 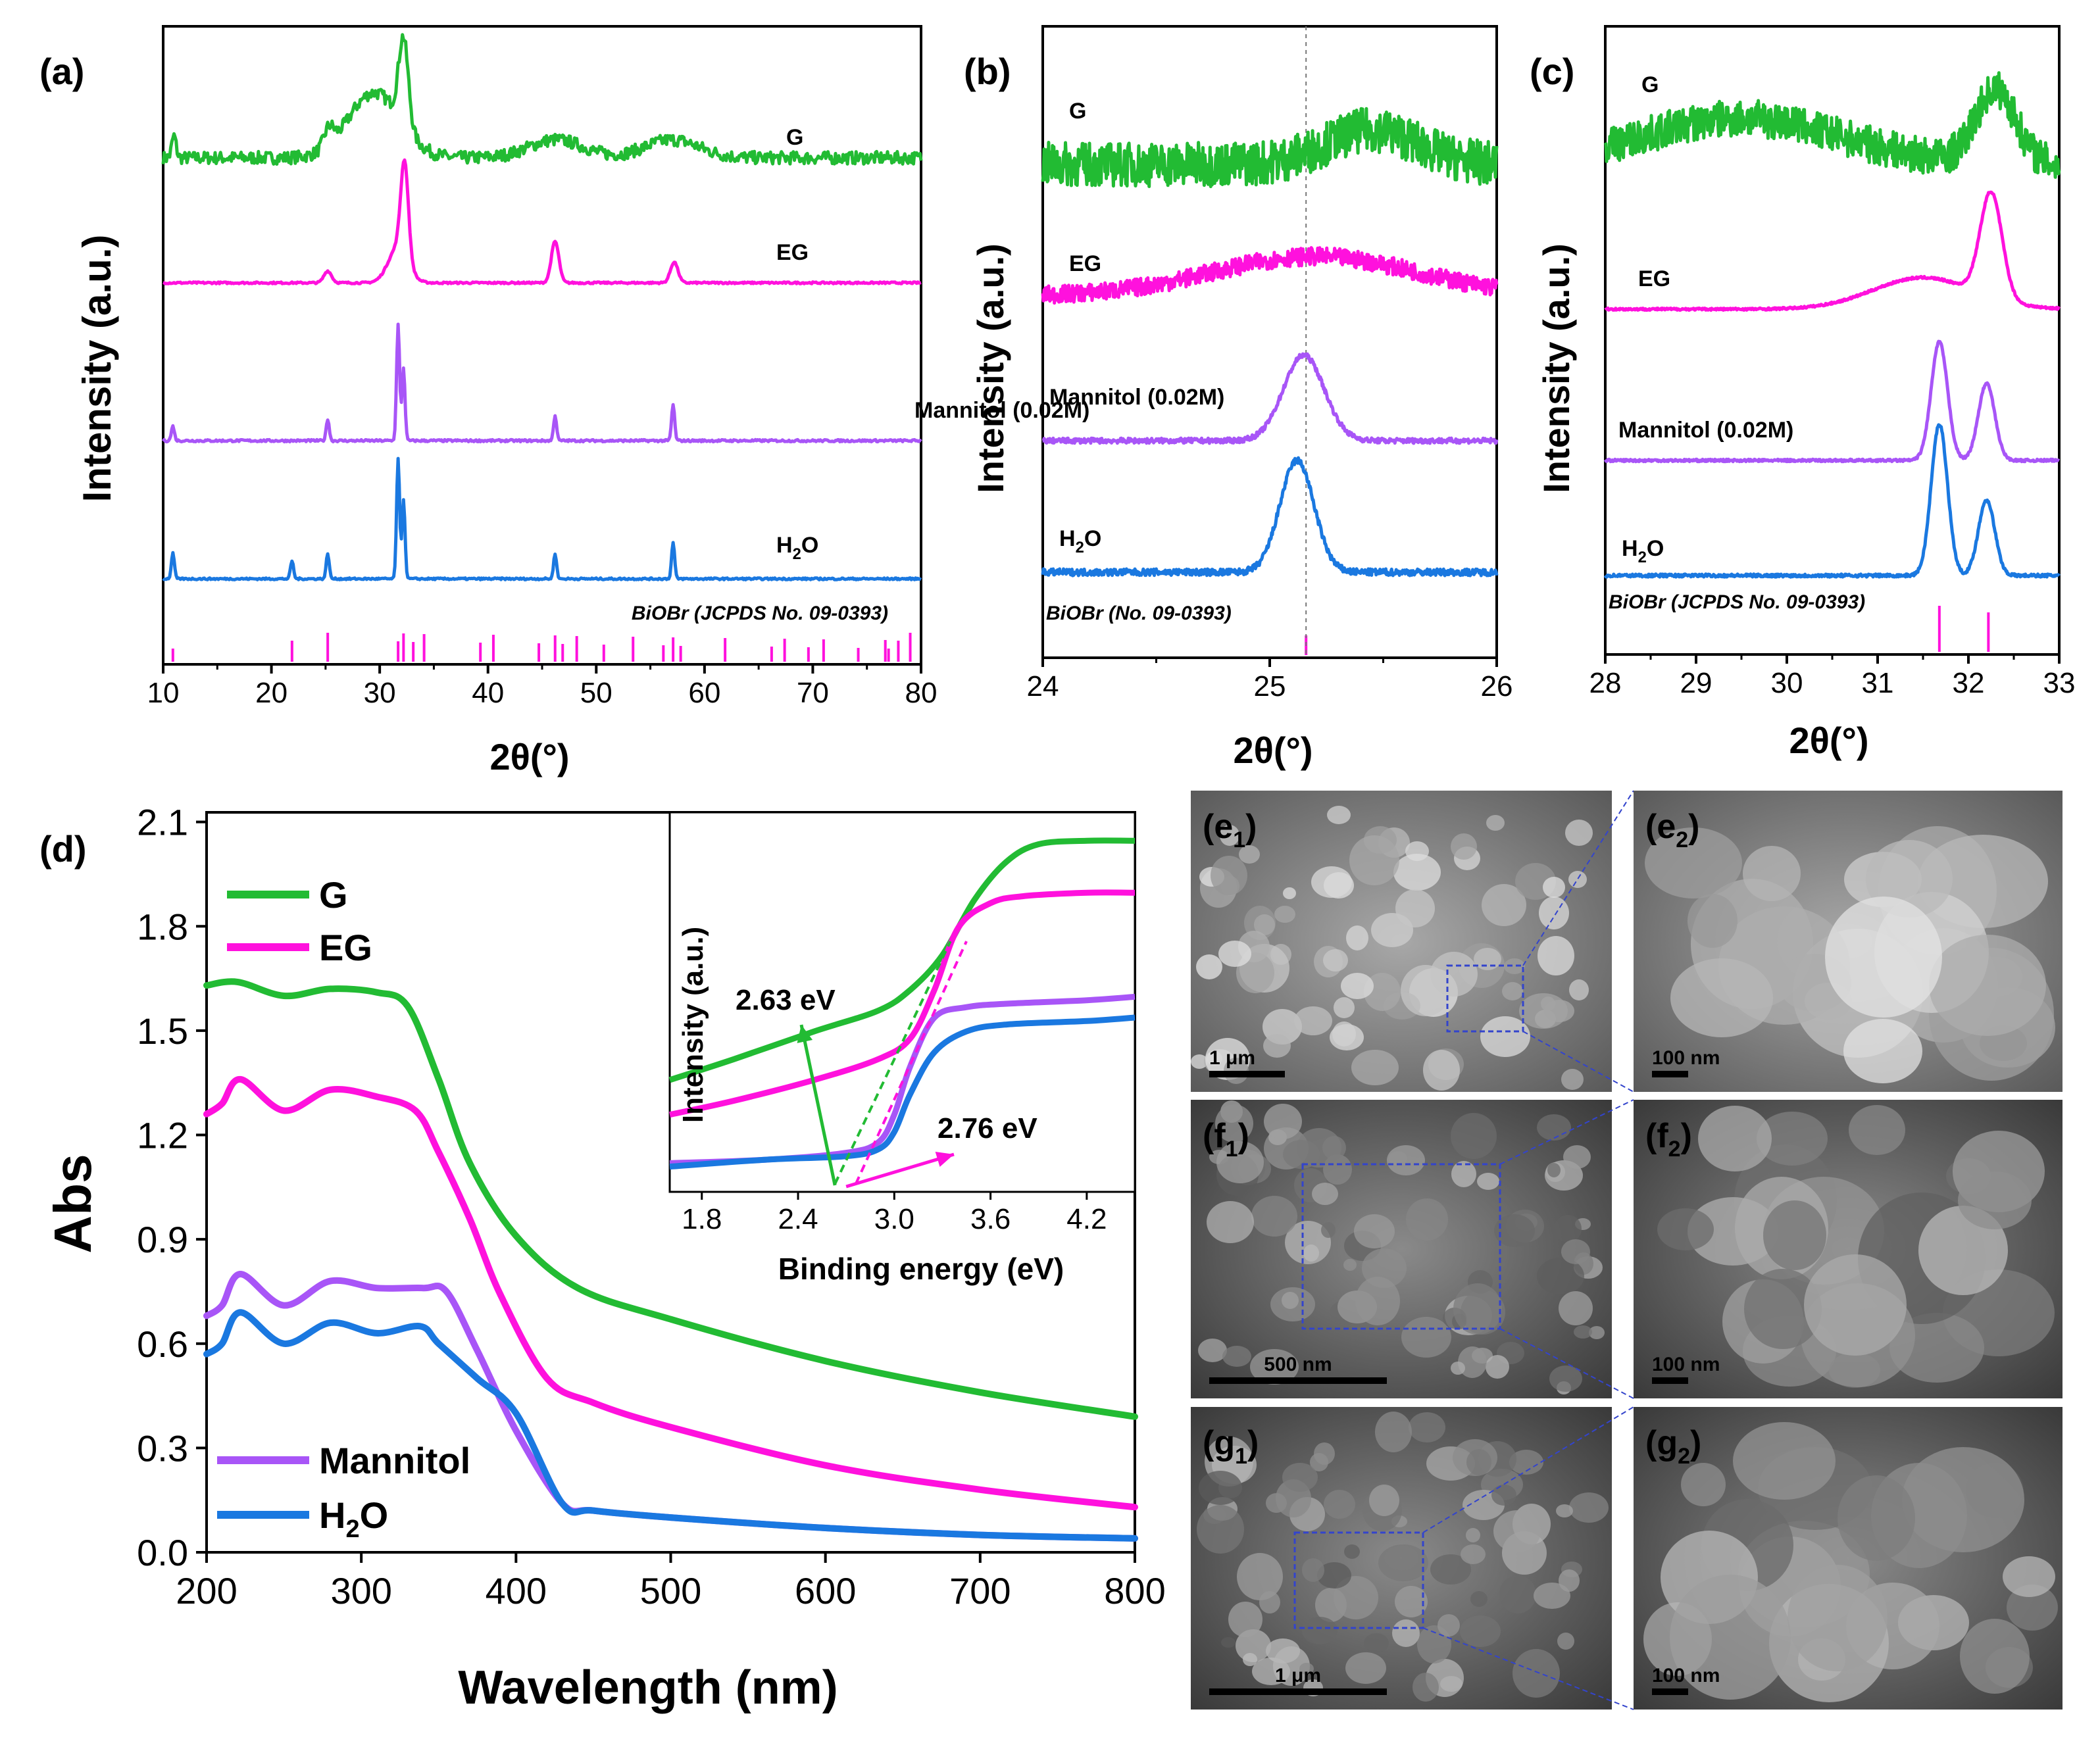 What do you see at coordinates (299, 921) in the screenshot?
I see `legend-d-top: G EG` at bounding box center [299, 921].